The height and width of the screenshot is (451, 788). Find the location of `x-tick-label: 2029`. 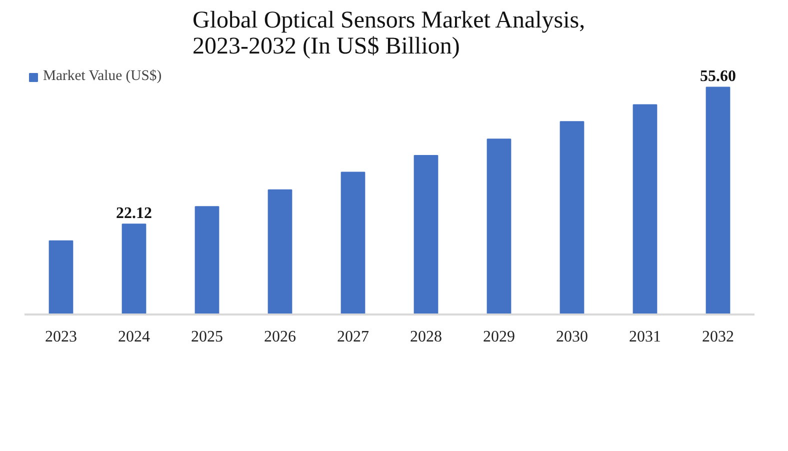

x-tick-label: 2029 is located at coordinates (499, 337).